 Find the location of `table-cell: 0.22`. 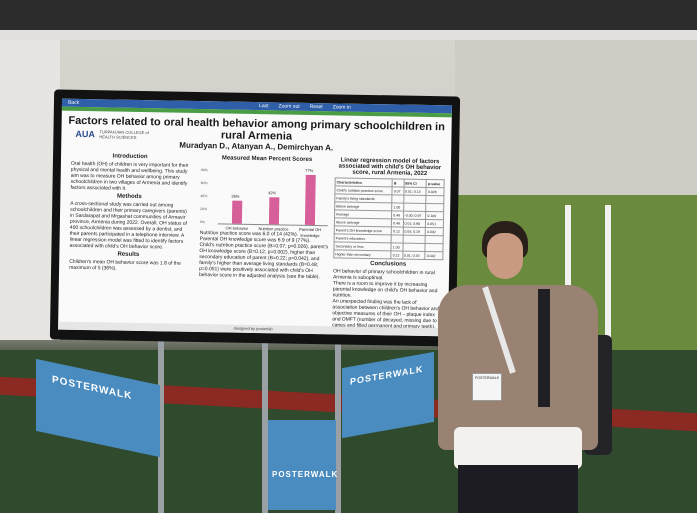

table-cell: 0.22 is located at coordinates (397, 255).